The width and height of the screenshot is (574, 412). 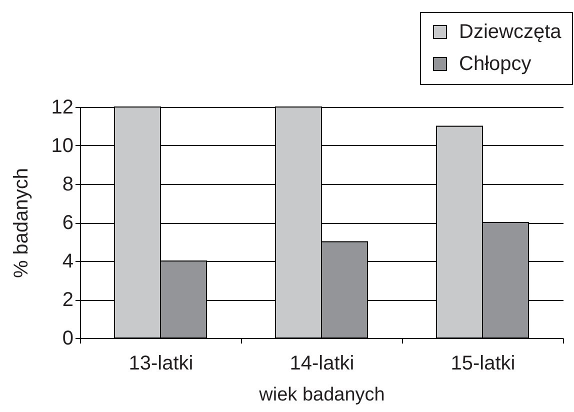 What do you see at coordinates (68, 223) in the screenshot?
I see `y-tick-label: 6` at bounding box center [68, 223].